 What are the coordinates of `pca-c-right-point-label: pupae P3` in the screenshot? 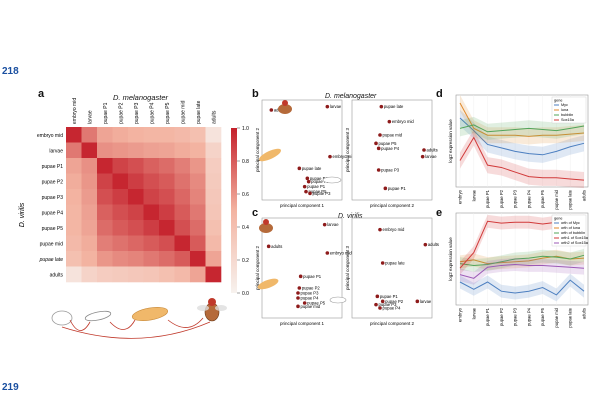 It's located at (388, 304).